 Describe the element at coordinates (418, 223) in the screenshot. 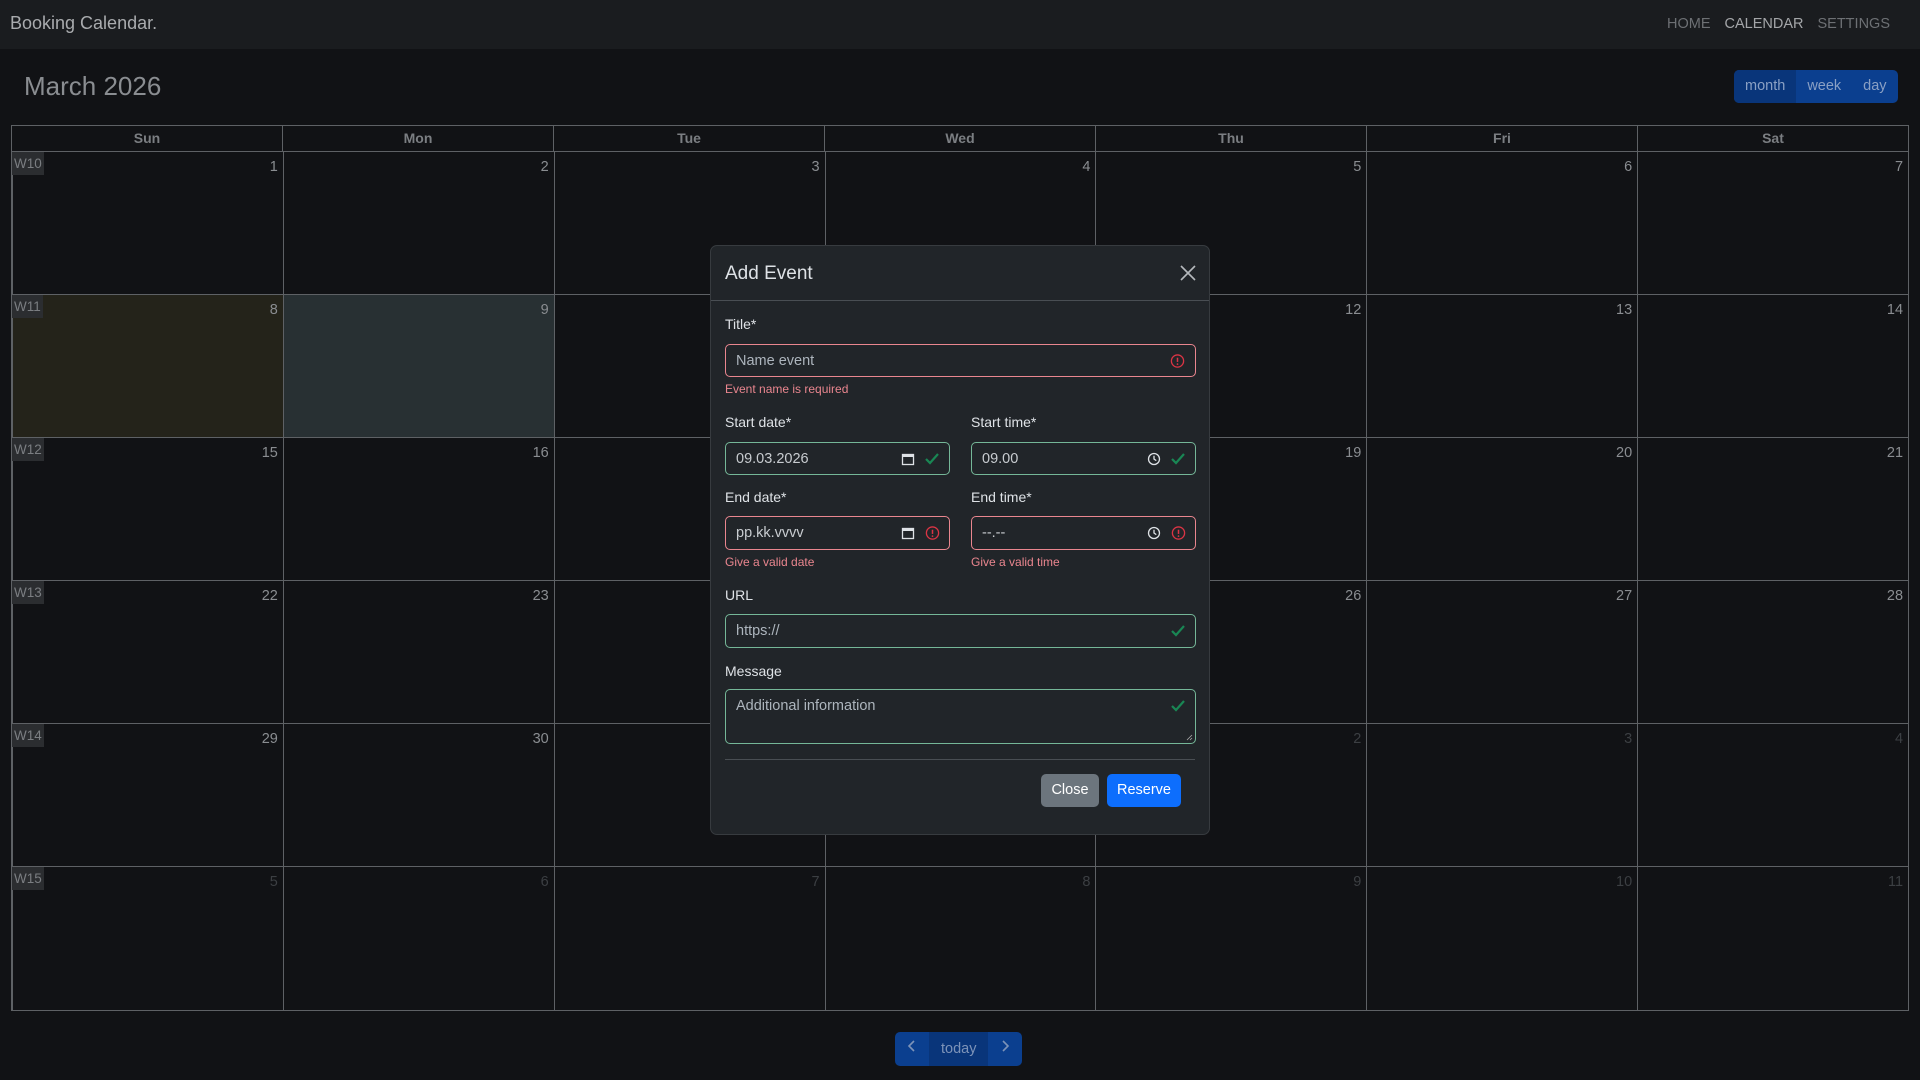

I see `day-cell: 2` at that location.